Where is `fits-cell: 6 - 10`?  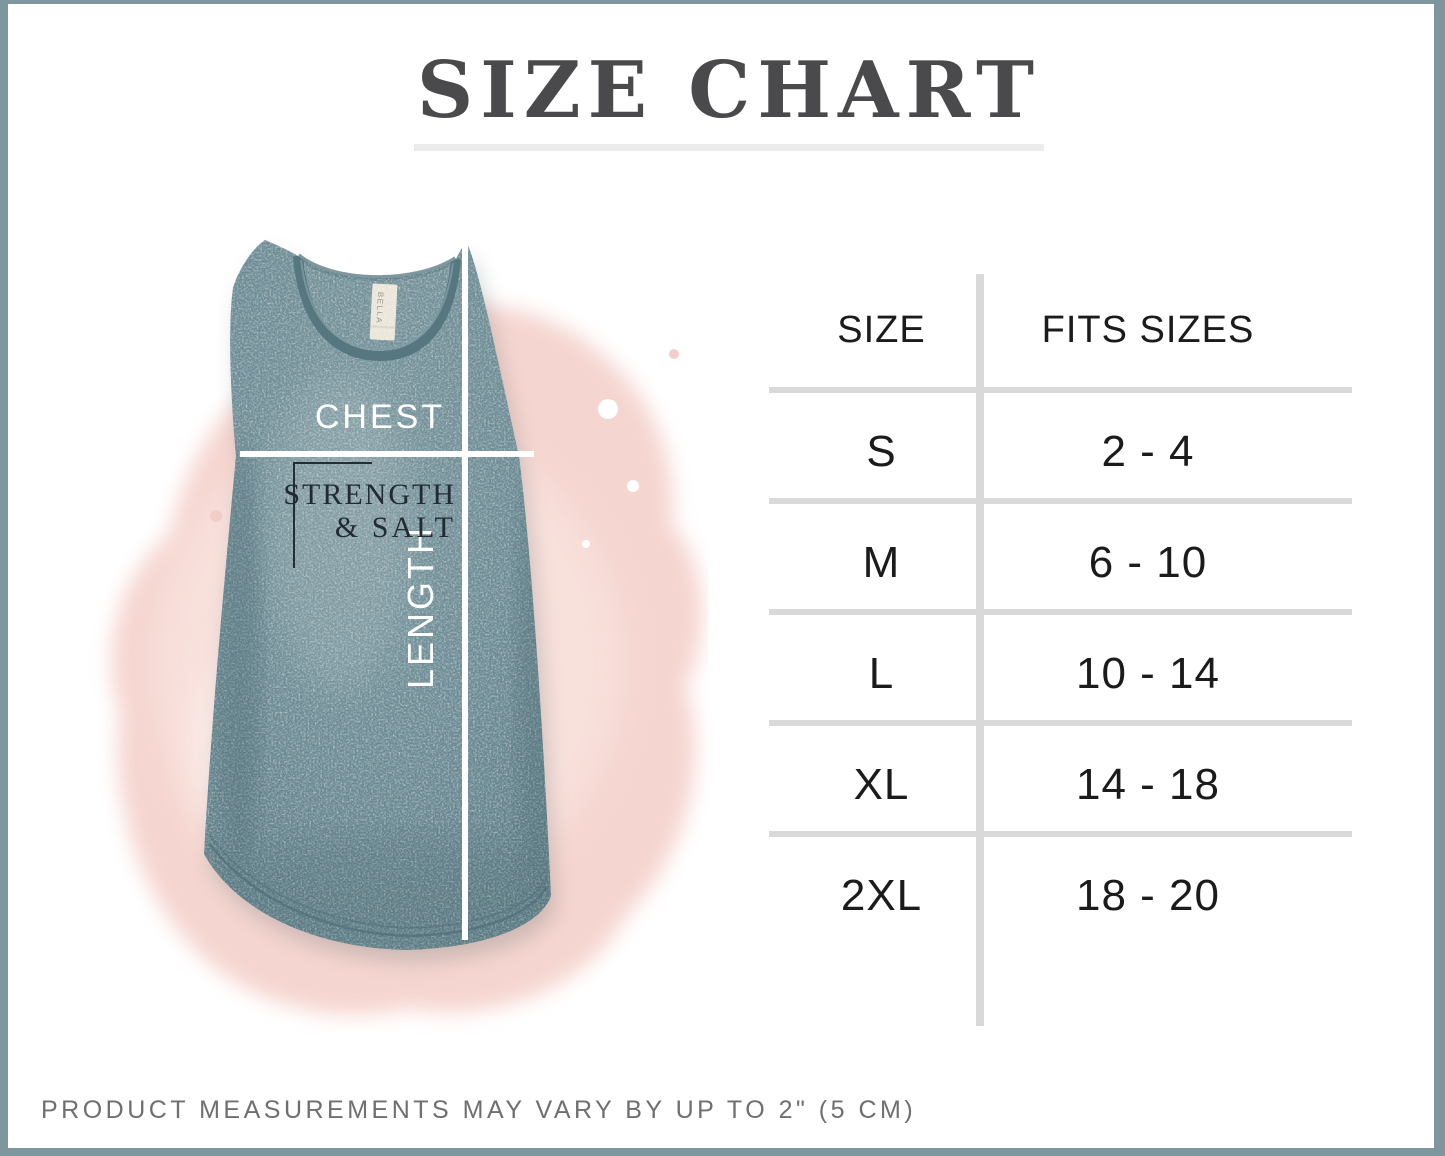 fits-cell: 6 - 10 is located at coordinates (1148, 562).